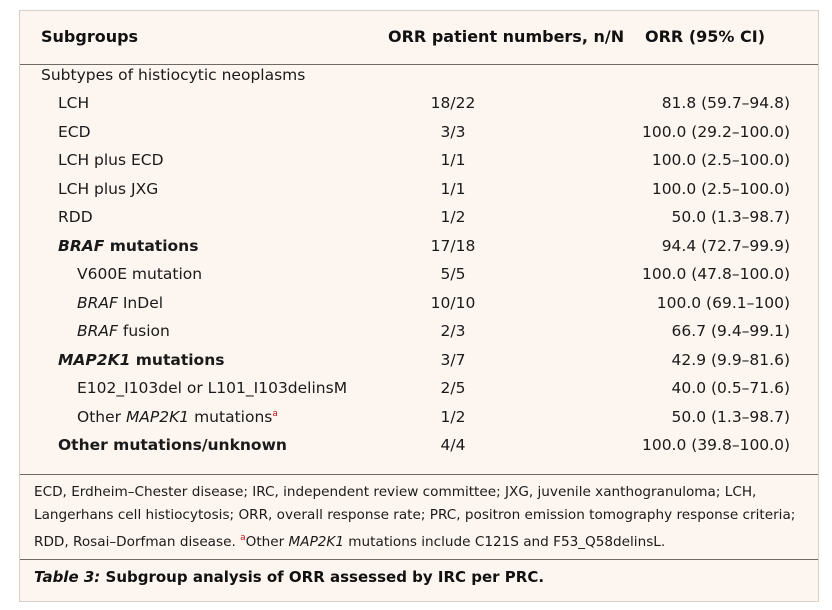  What do you see at coordinates (453, 303) in the screenshot?
I see `n-cell: 10/10` at bounding box center [453, 303].